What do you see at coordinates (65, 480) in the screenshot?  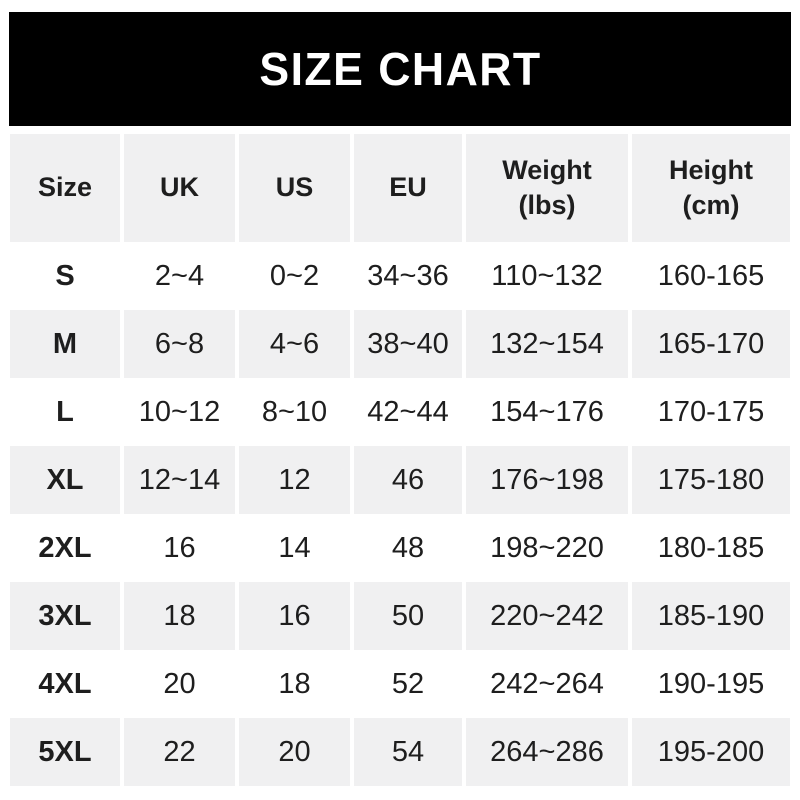 I see `size-label: XL` at bounding box center [65, 480].